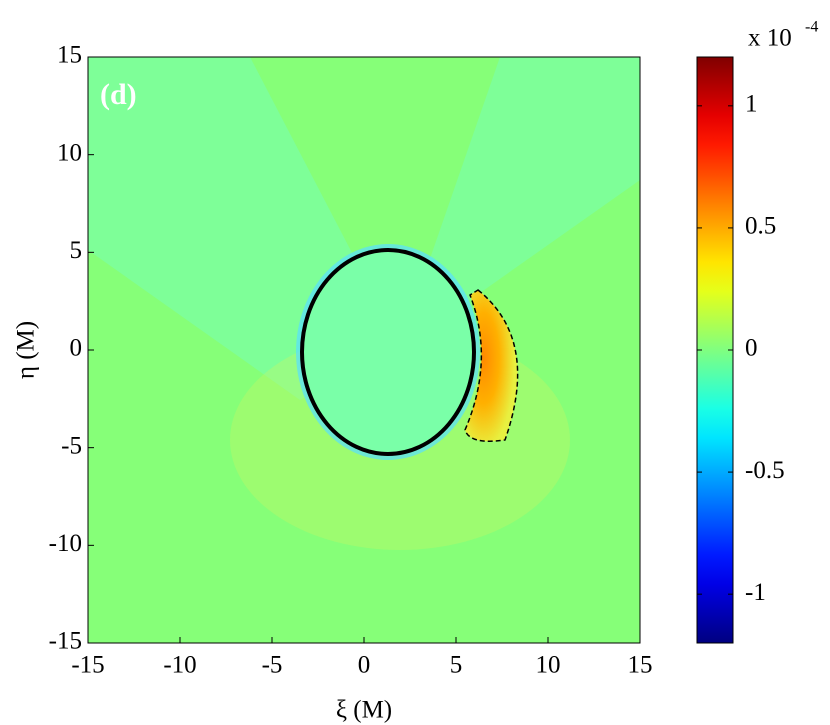 The image size is (830, 725). I want to click on panel-label: (d), so click(118, 94).